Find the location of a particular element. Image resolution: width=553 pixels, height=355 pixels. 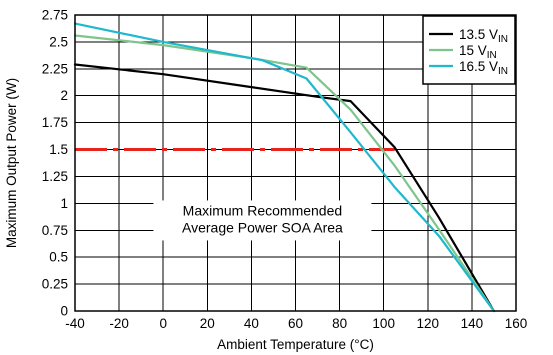

x-tick-label: 60 is located at coordinates (295, 323).